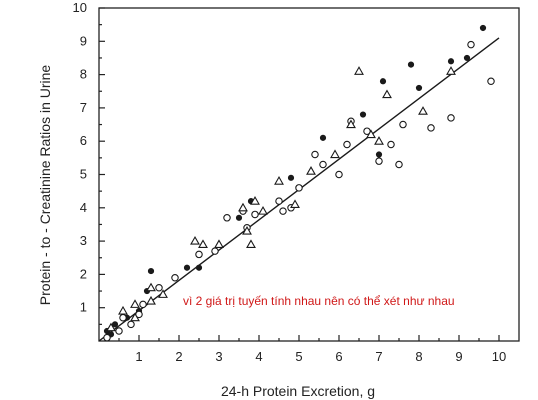  I want to click on y-tick-label: 6, so click(83, 140).